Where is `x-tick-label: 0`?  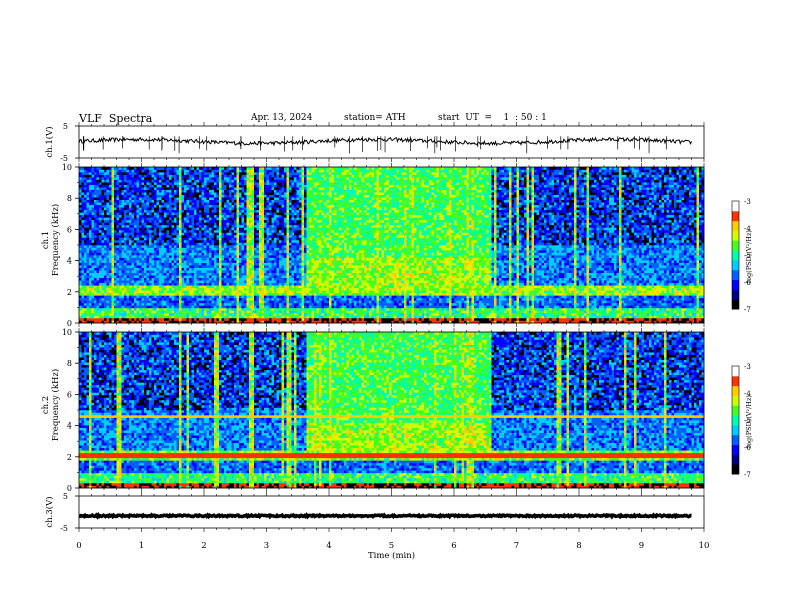 x-tick-label: 0 is located at coordinates (78, 546).